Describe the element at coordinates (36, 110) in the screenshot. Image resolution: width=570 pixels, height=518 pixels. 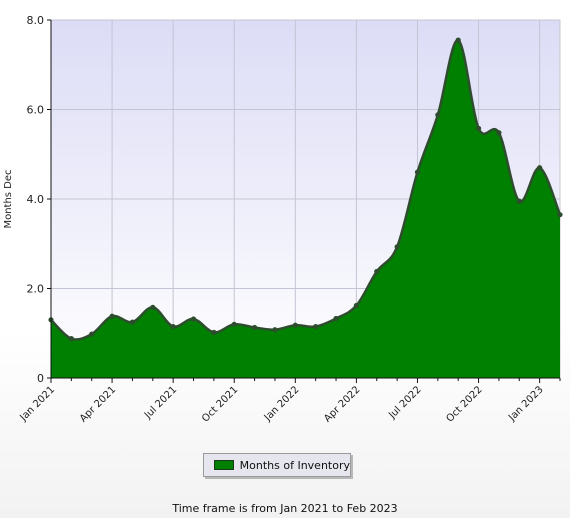
I see `y-tick-label: 6.0` at that location.